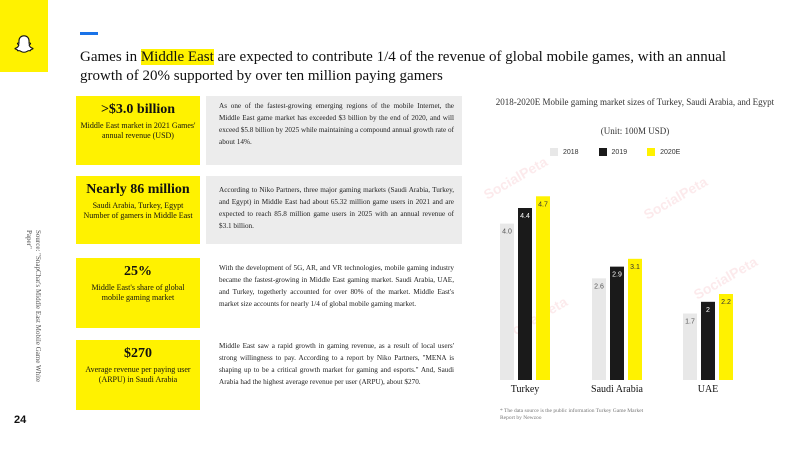 This screenshot has height=450, width=800. What do you see at coordinates (708, 389) in the screenshot?
I see `category-label: UAE` at bounding box center [708, 389].